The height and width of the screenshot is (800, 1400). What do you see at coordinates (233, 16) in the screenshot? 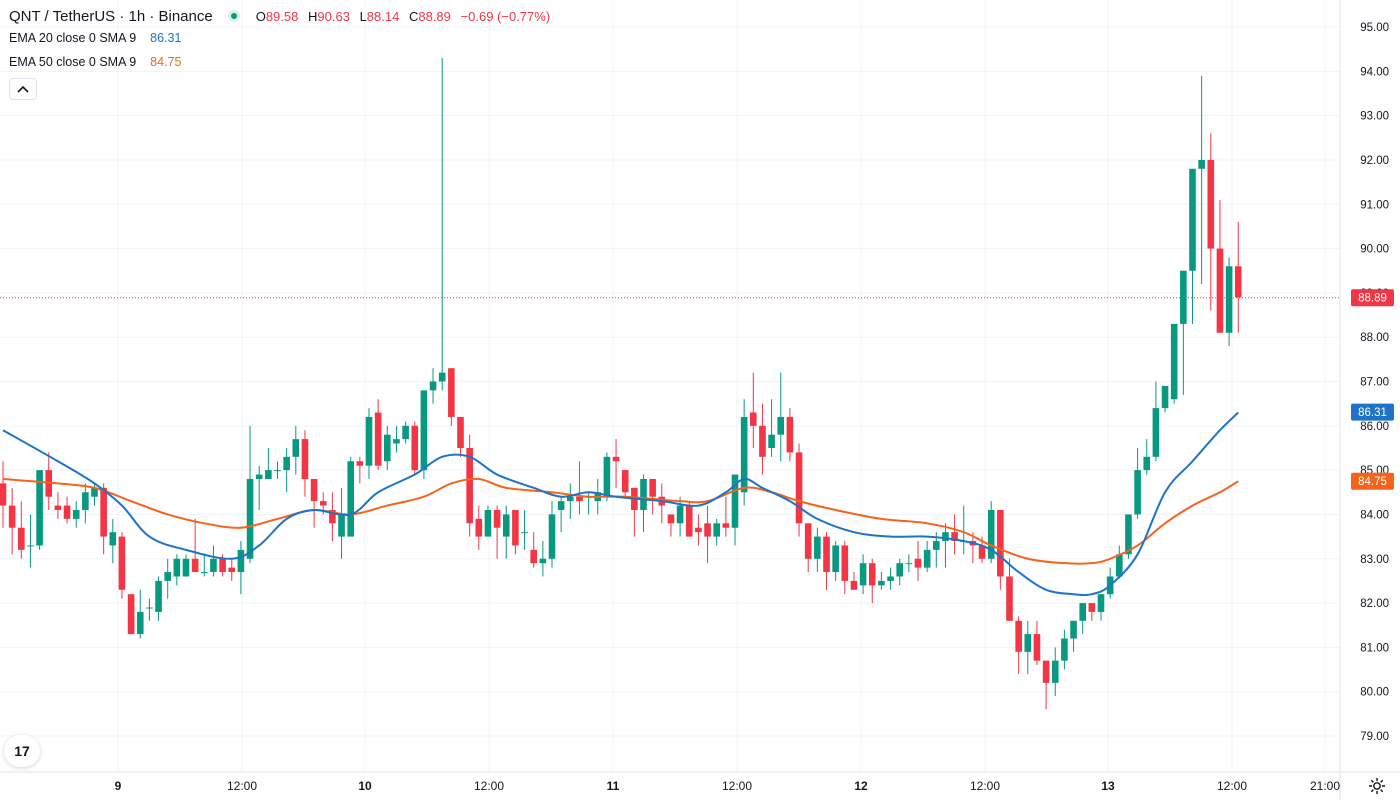
I see `market-status-icon` at bounding box center [233, 16].